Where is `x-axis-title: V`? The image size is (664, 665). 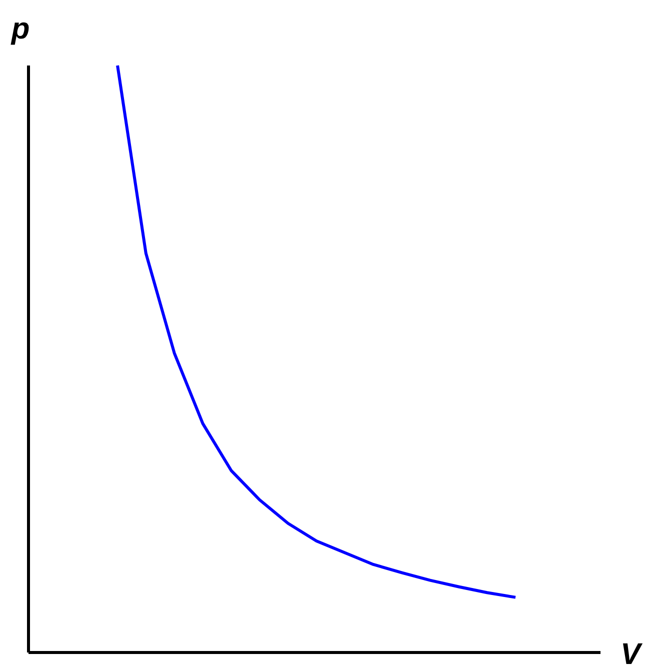
x-axis-title: V is located at coordinates (632, 651).